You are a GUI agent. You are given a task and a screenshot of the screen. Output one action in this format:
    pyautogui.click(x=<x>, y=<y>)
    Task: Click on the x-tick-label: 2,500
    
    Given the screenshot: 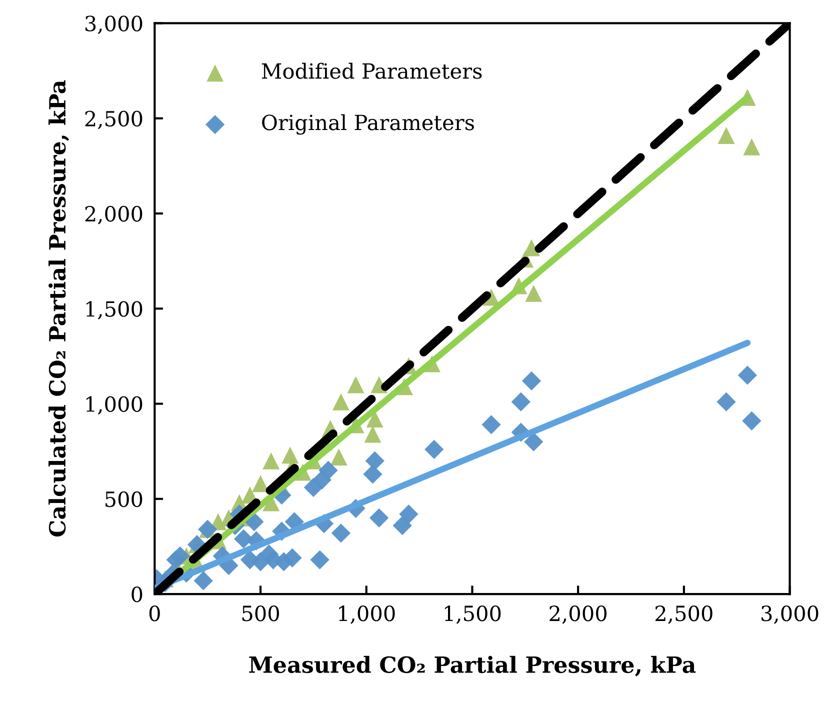 What is the action you would take?
    pyautogui.click(x=684, y=615)
    